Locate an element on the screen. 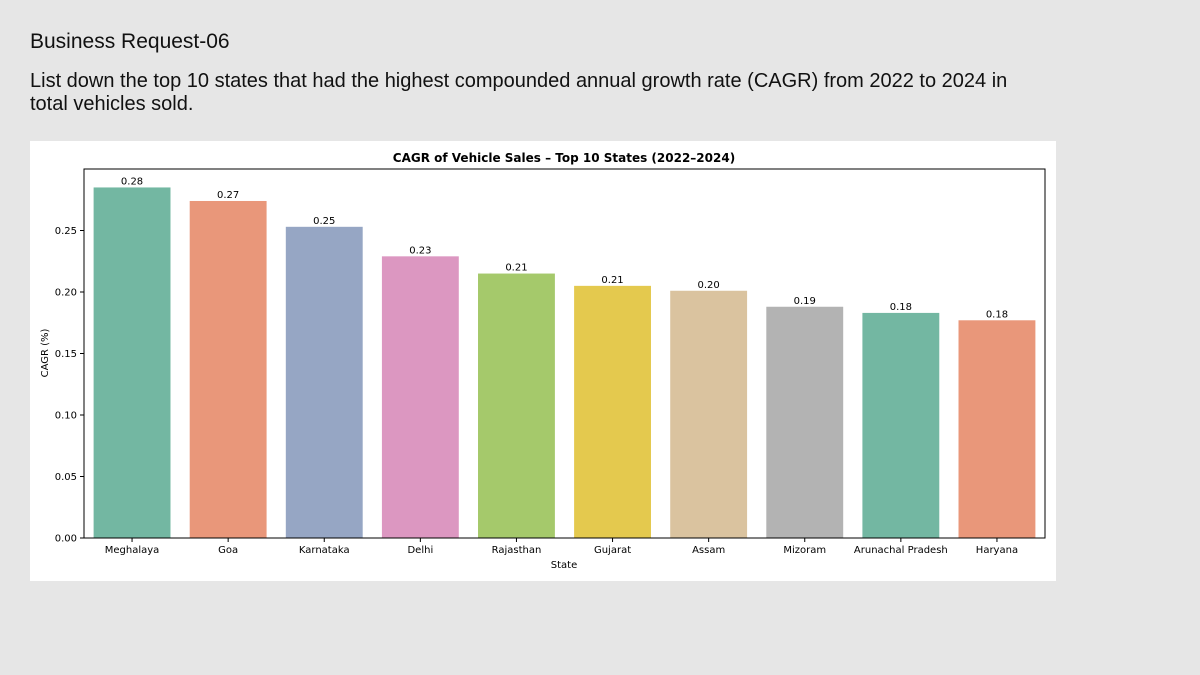  data-label: 0.19 is located at coordinates (805, 301).